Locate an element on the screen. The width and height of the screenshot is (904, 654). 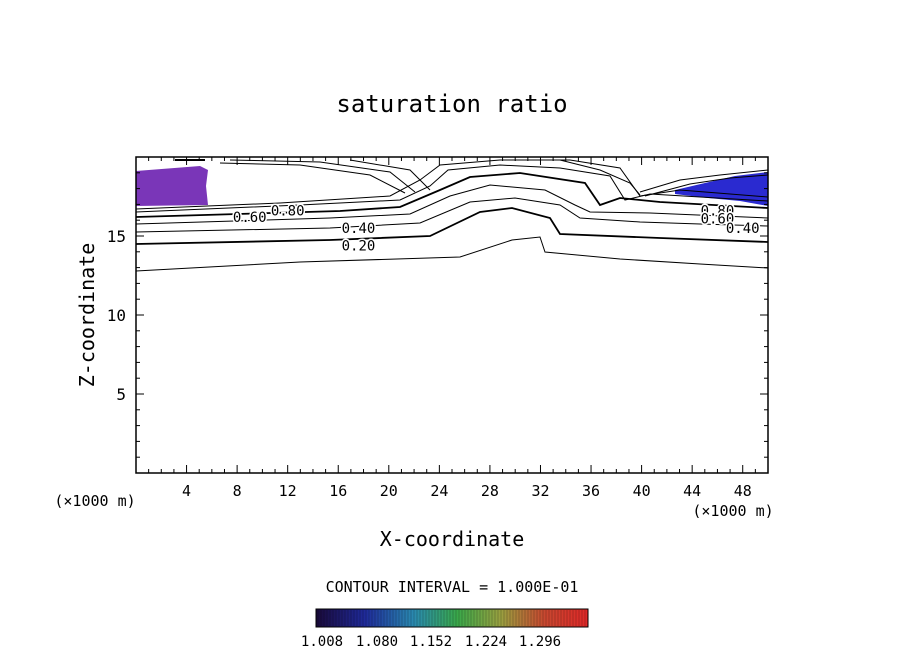
contour-label-6: 0.40 is located at coordinates (743, 229).